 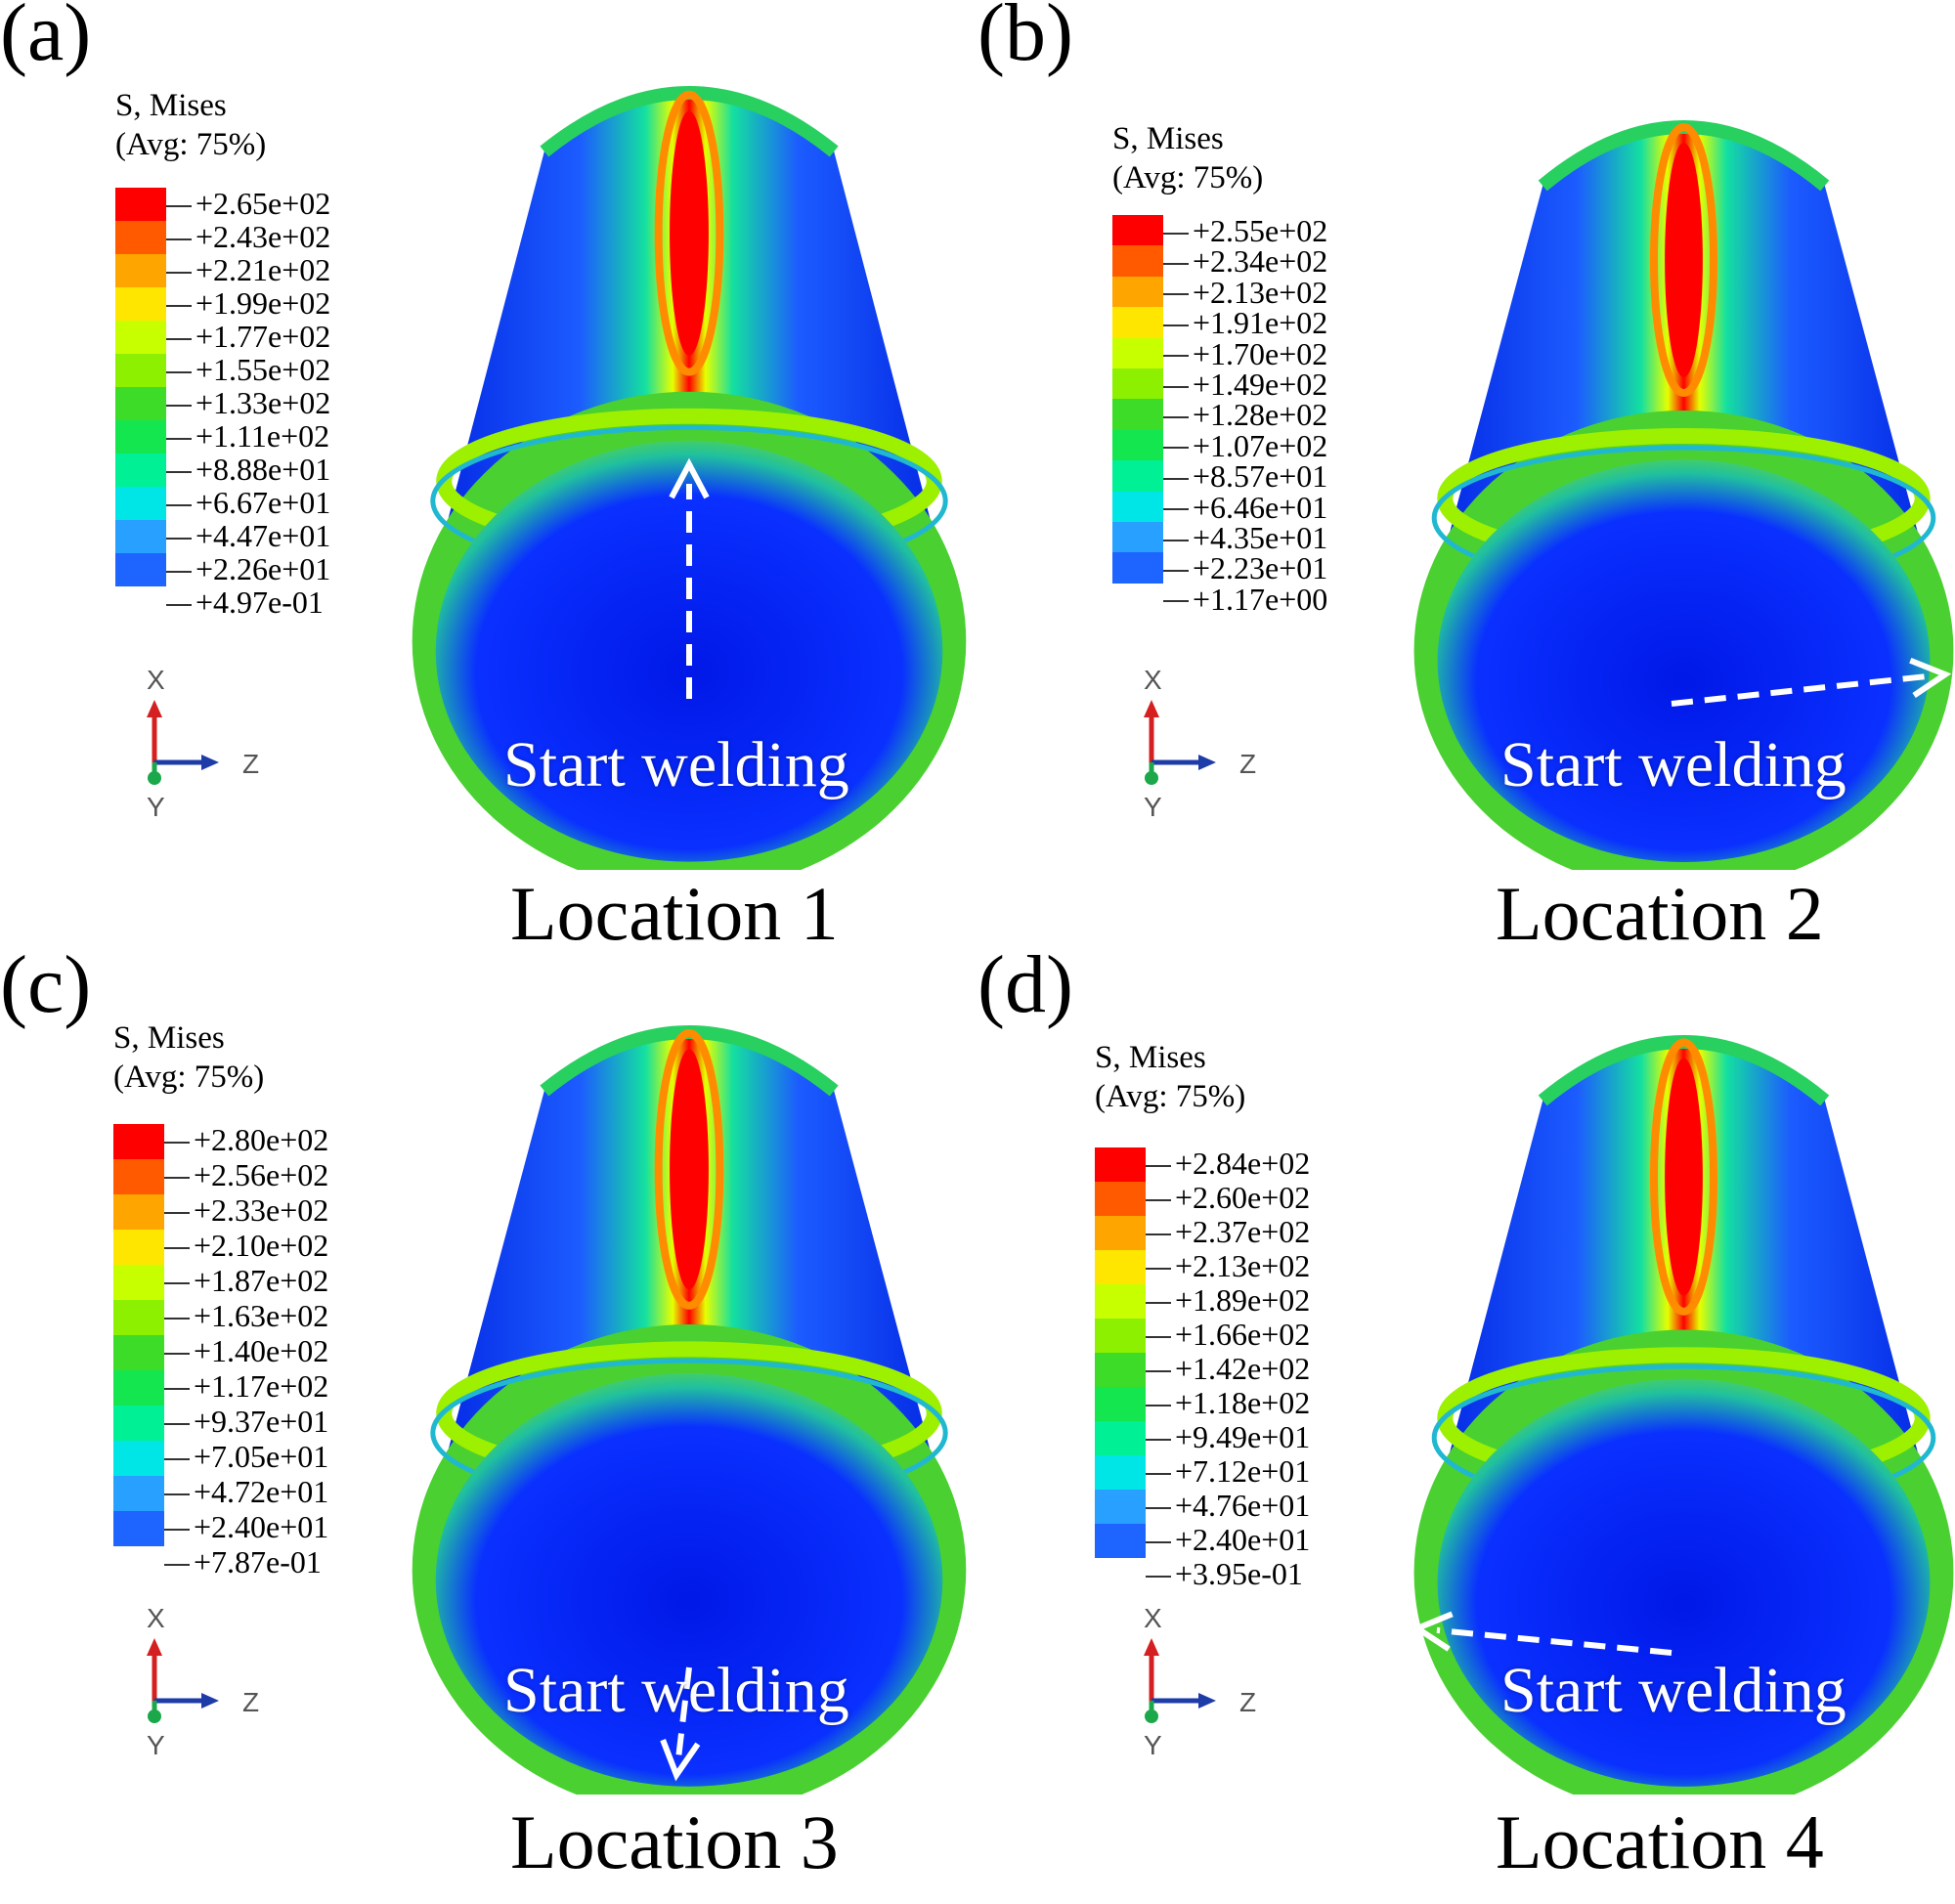 I want to click on location-label: Location 1, so click(x=675, y=911).